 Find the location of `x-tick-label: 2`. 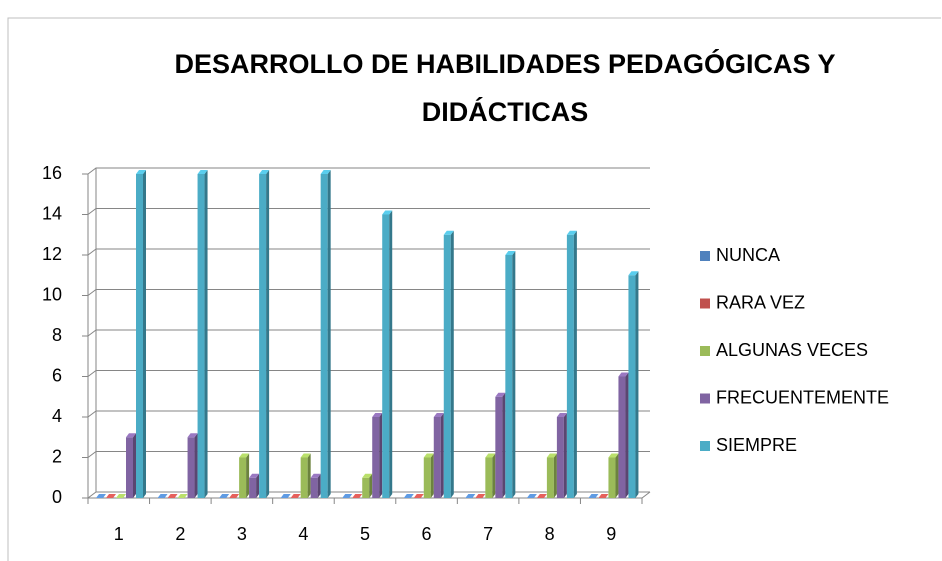

x-tick-label: 2 is located at coordinates (180, 534).